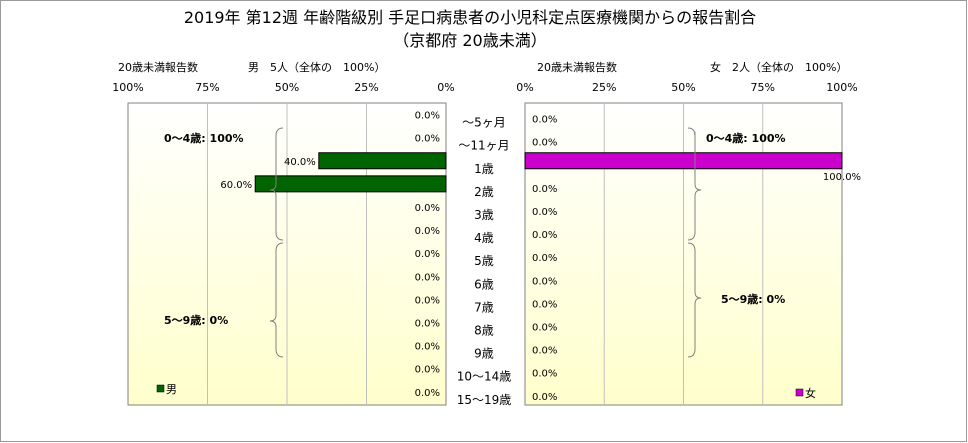  I want to click on male-header: 男 5人（全体の 100%）, so click(316, 67).